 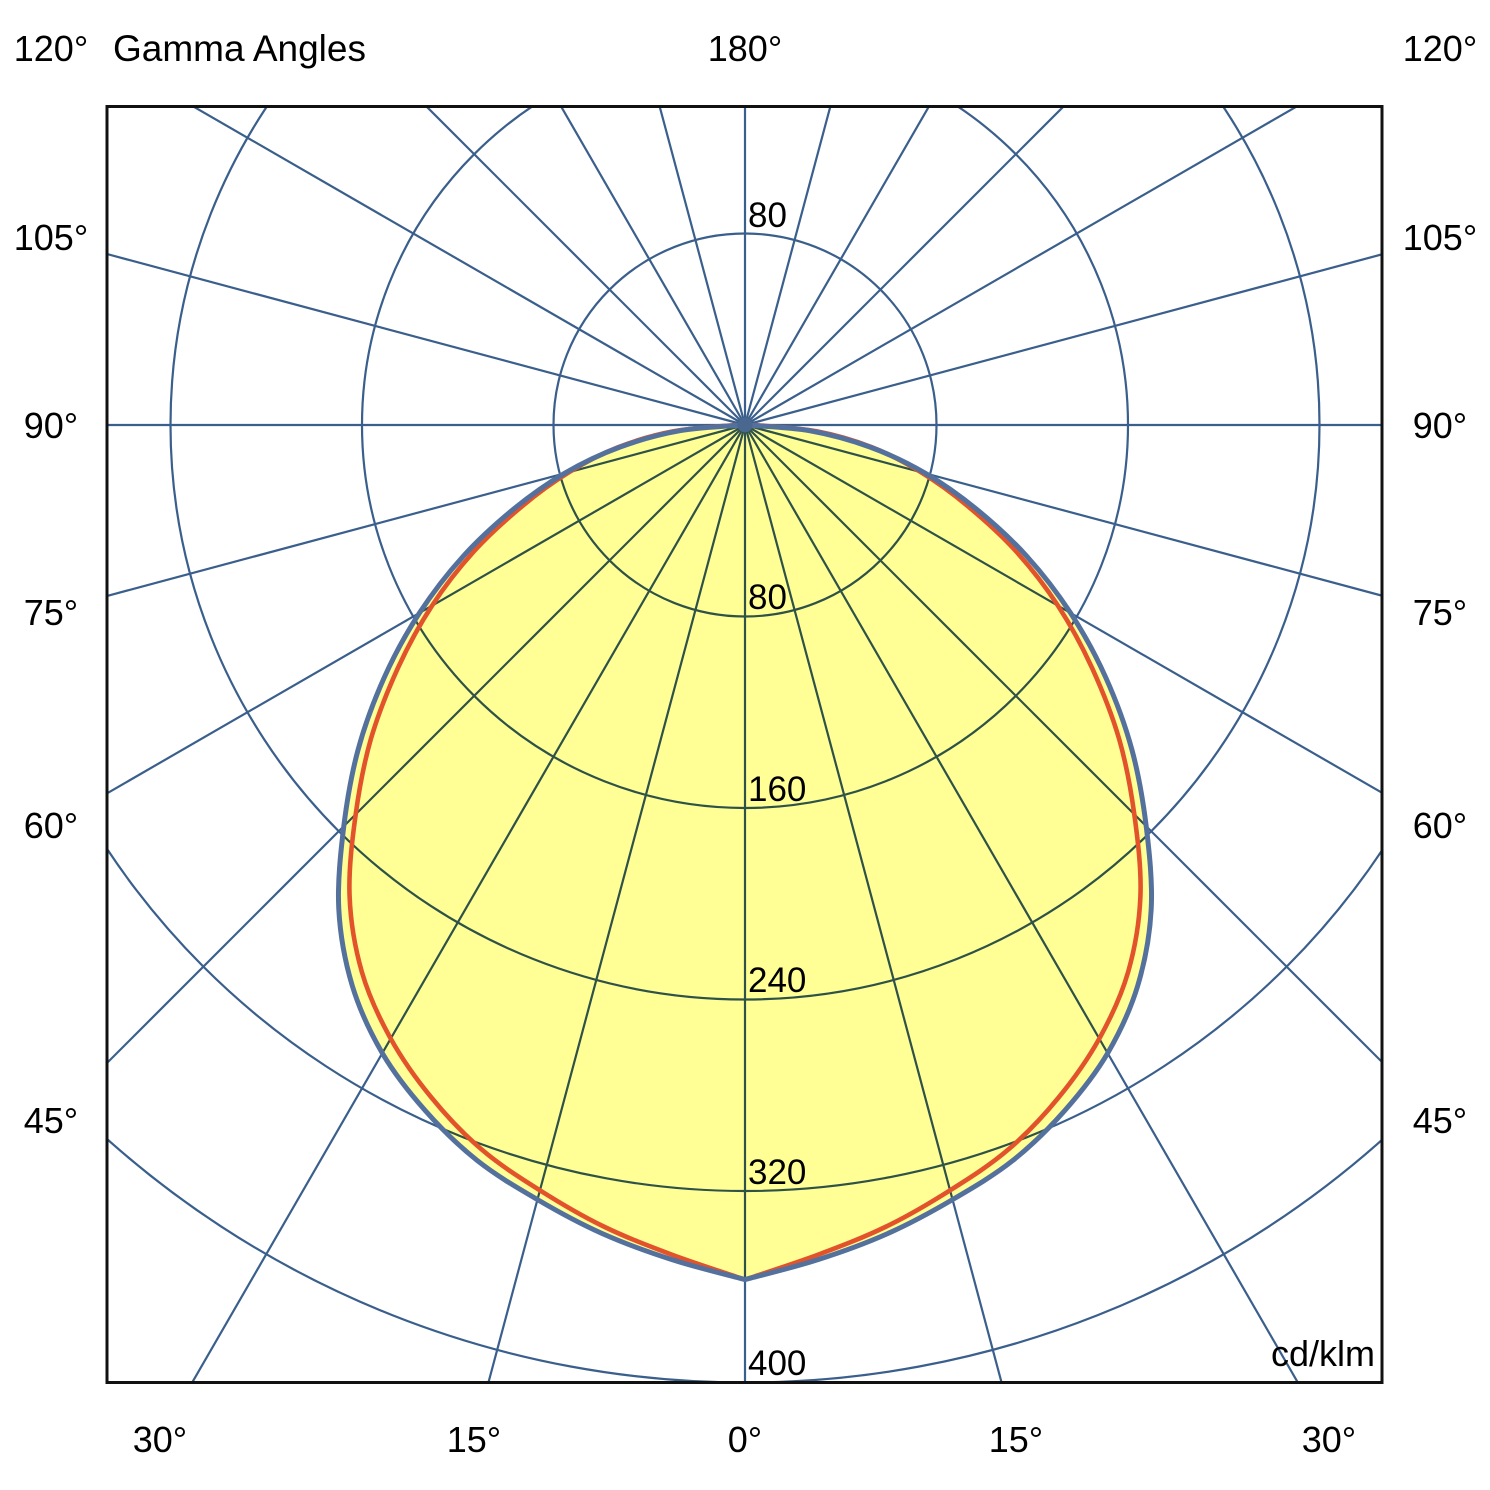 What do you see at coordinates (745, 48) in the screenshot?
I see `angle-label-180: 180°` at bounding box center [745, 48].